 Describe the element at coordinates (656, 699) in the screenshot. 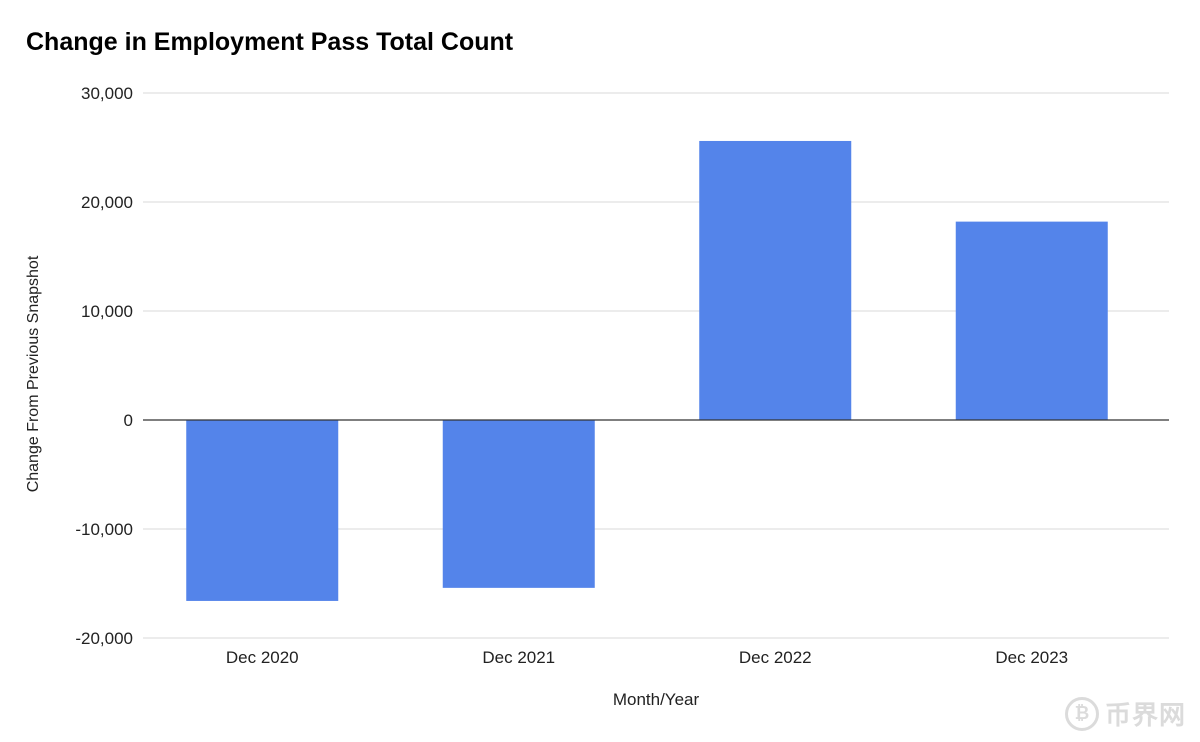

I see `x-axis-label: Month/Year` at that location.